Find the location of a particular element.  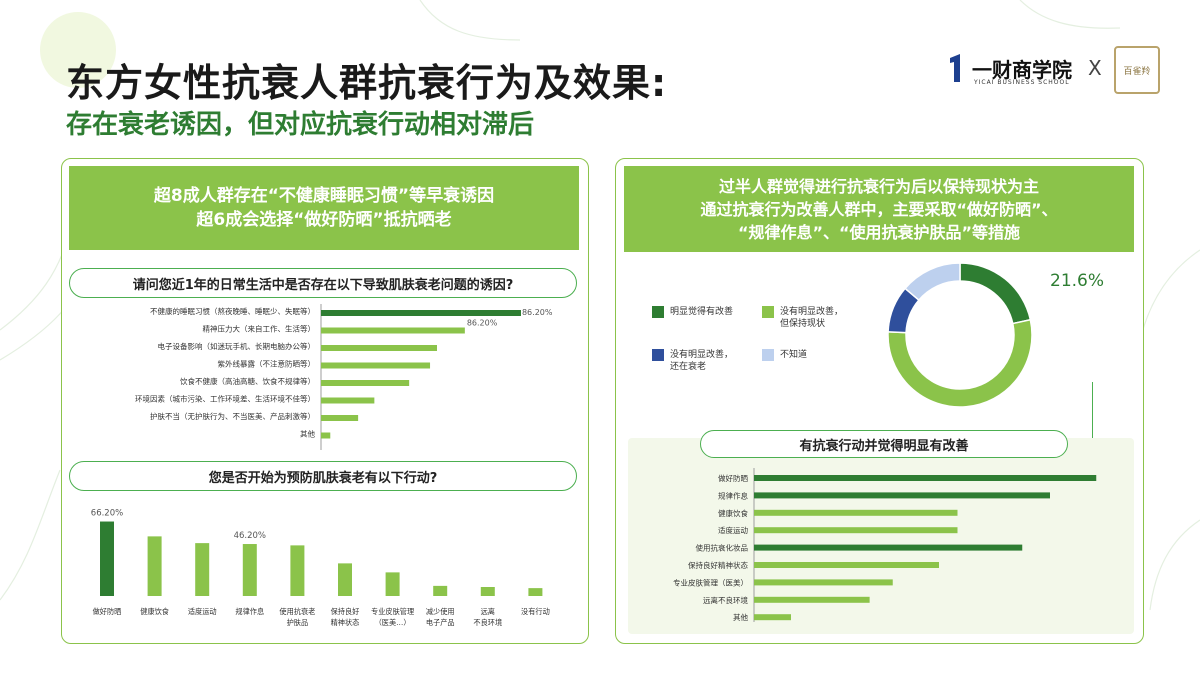

lower-right-bg is located at coordinates (881, 536).